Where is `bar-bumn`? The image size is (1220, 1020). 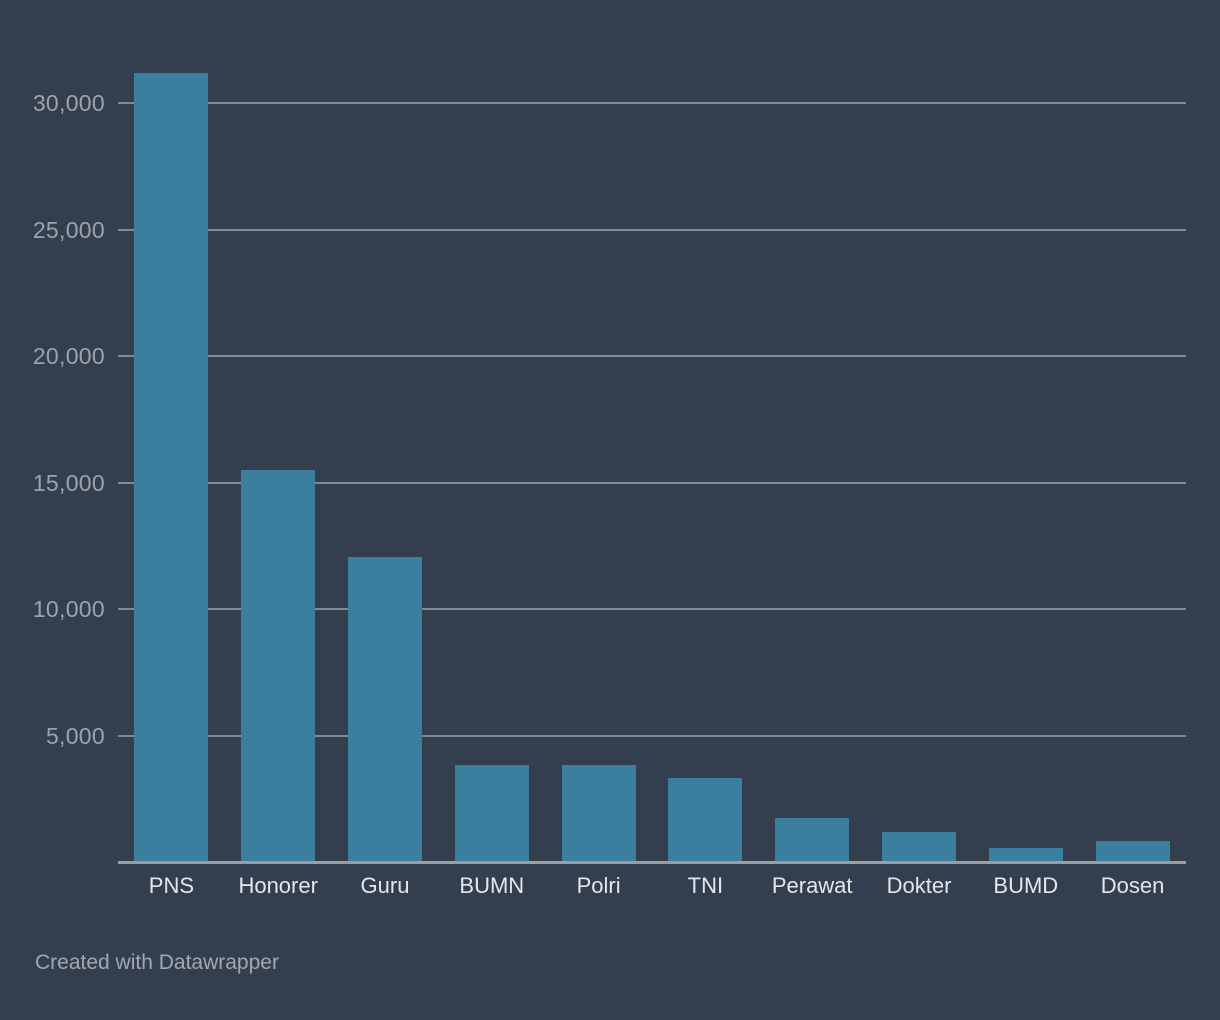 bar-bumn is located at coordinates (491, 813).